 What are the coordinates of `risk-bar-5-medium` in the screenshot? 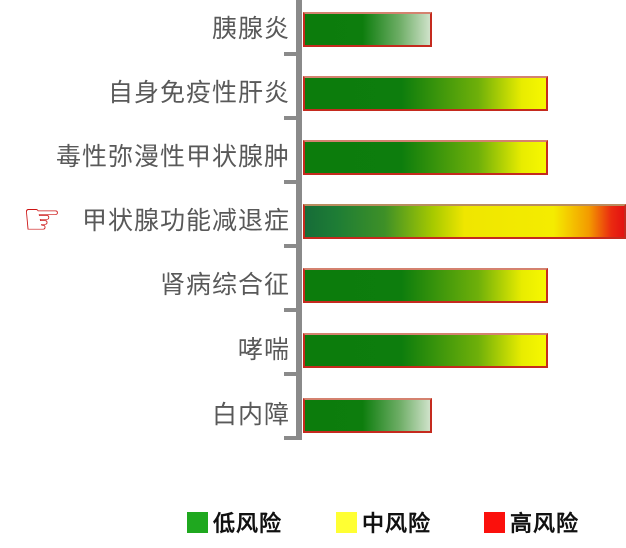 It's located at (425, 285).